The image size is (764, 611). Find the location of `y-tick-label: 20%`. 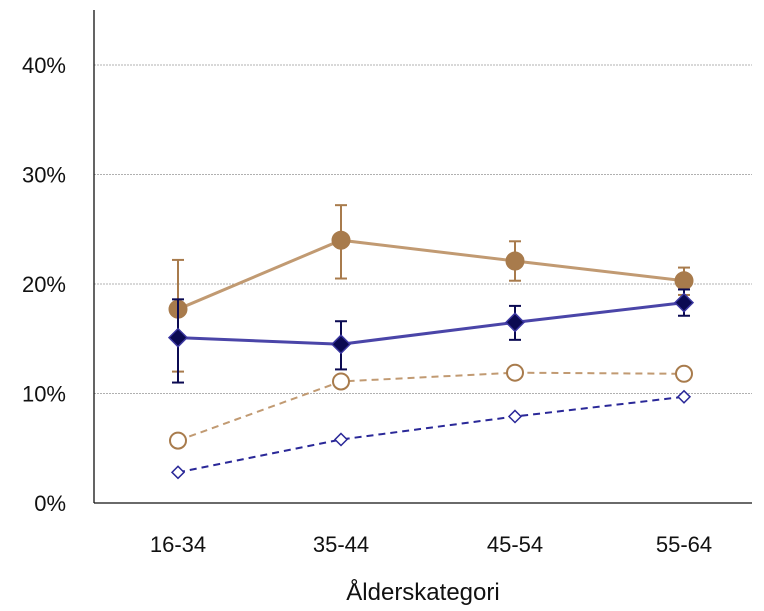

y-tick-label: 20% is located at coordinates (44, 284).